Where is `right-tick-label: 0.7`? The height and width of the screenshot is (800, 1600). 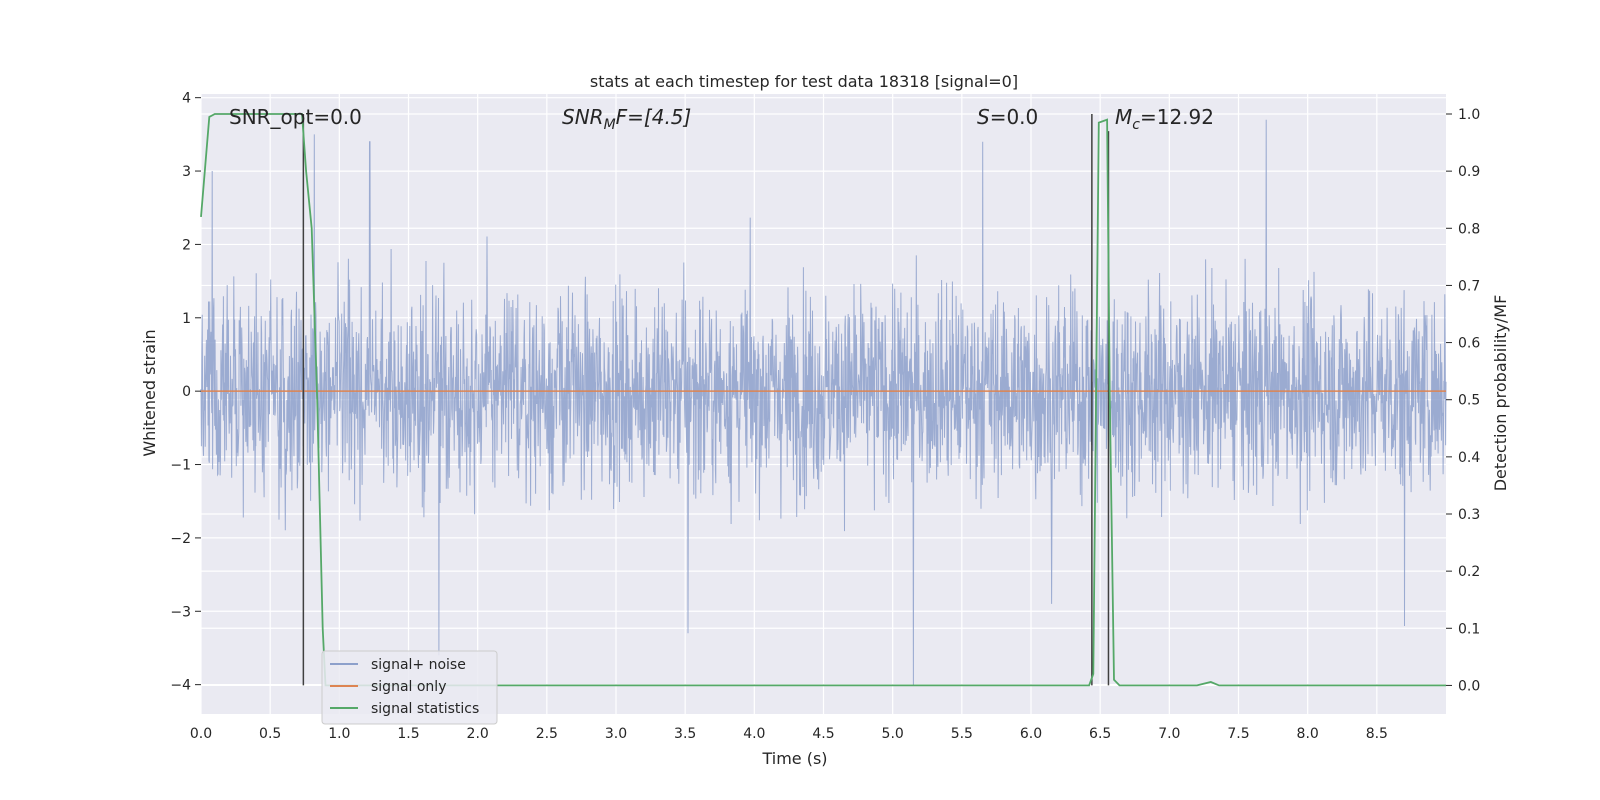 right-tick-label: 0.7 is located at coordinates (1469, 286).